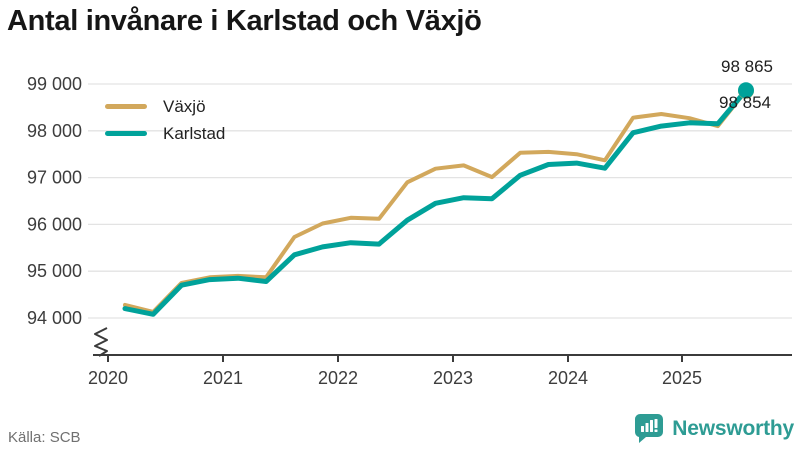  I want to click on legend-label-vaxjo: Växjö, so click(184, 106).